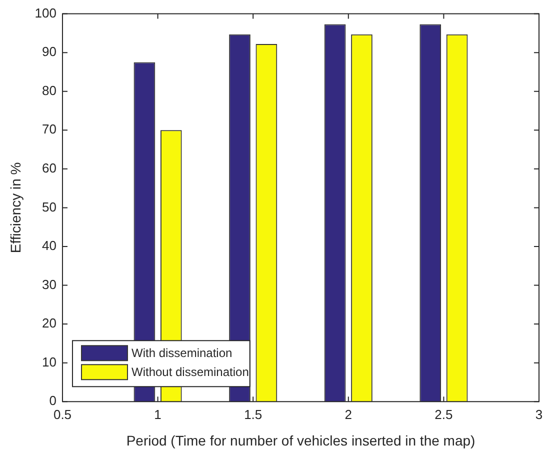  I want to click on legend-label: With dissemination, so click(181, 353).